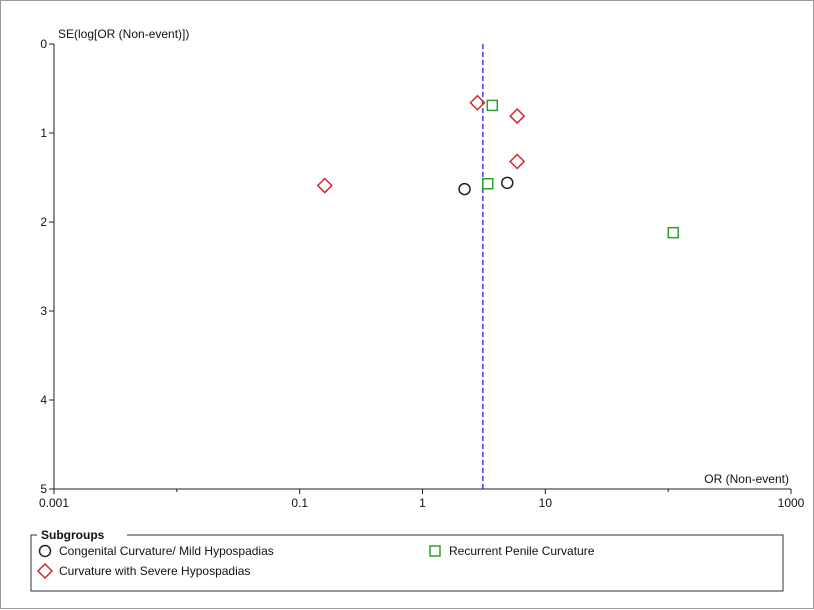 The height and width of the screenshot is (610, 814). I want to click on data-points-group, so click(498, 166).